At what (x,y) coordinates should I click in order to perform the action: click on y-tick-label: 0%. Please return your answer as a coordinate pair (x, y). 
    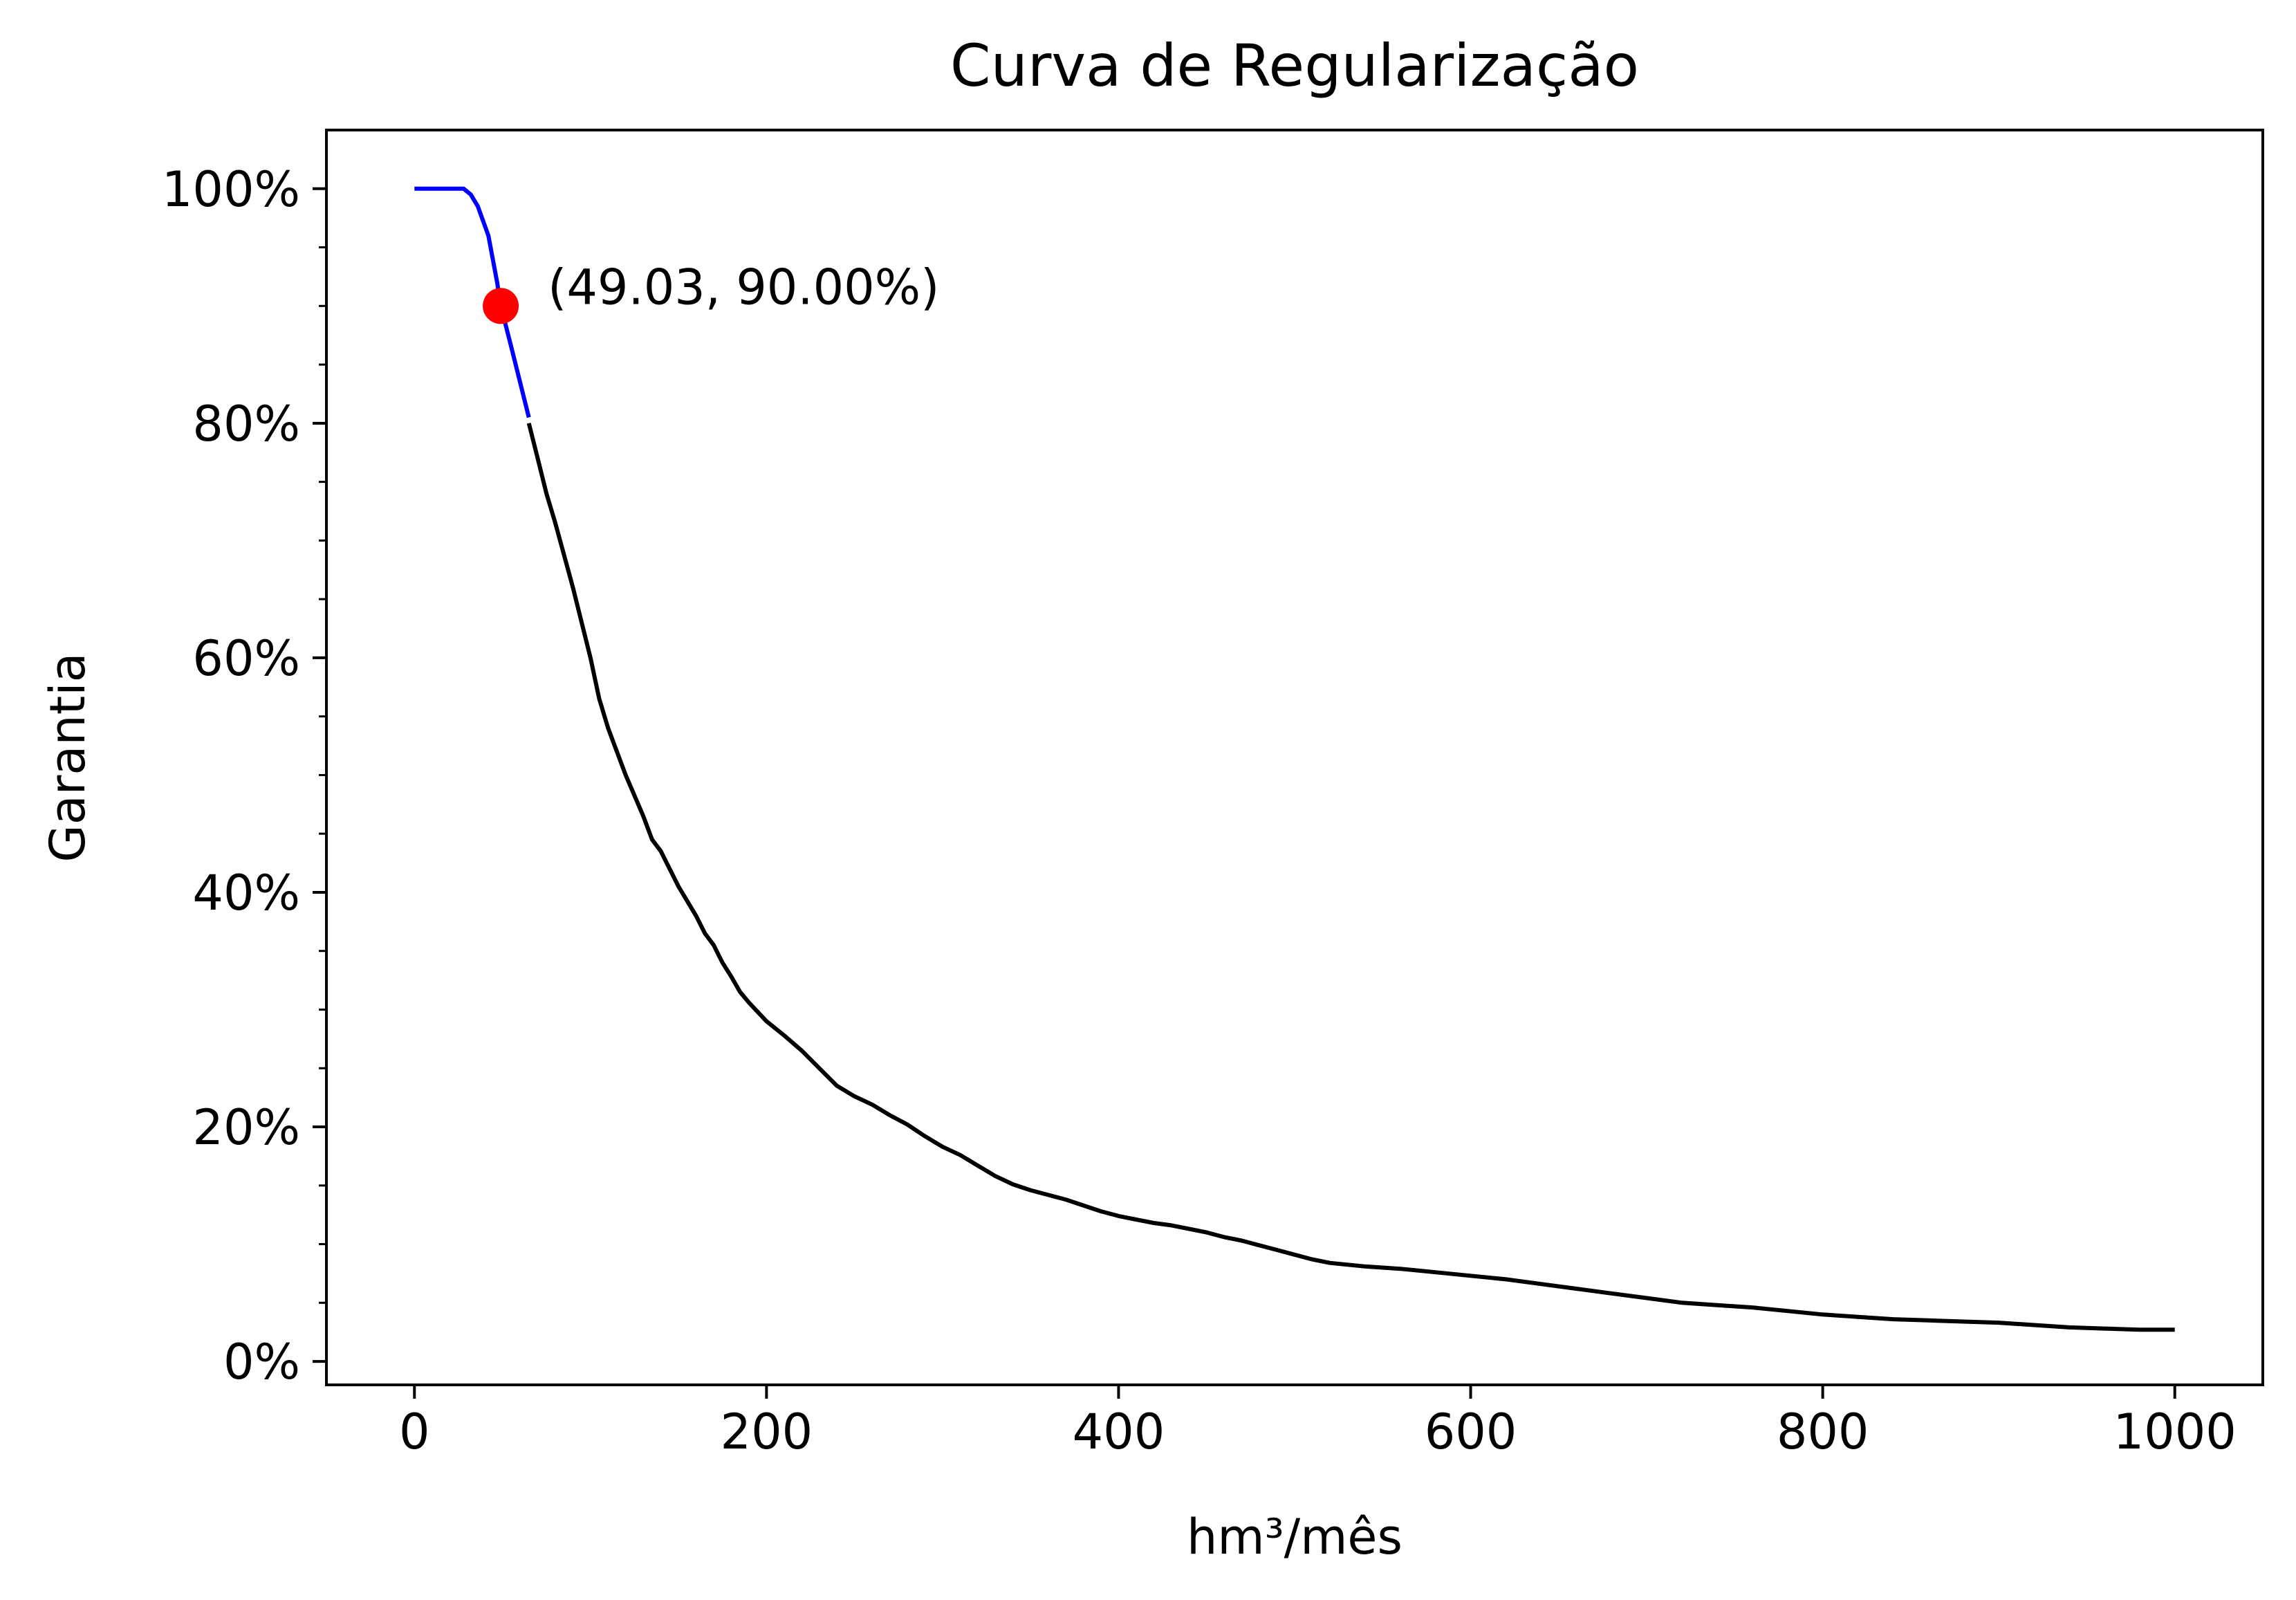
    Looking at the image, I should click on (261, 1362).